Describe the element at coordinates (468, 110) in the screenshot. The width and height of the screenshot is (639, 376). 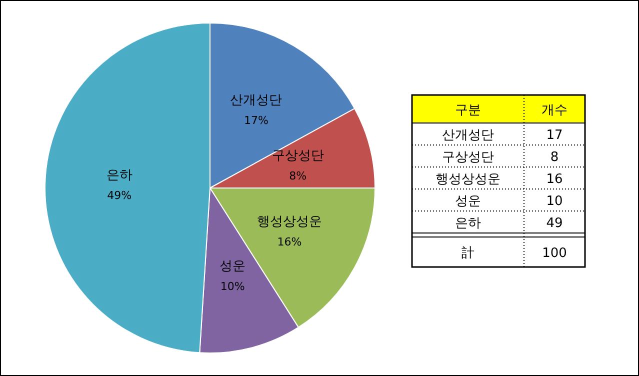
I see `text: 구분` at that location.